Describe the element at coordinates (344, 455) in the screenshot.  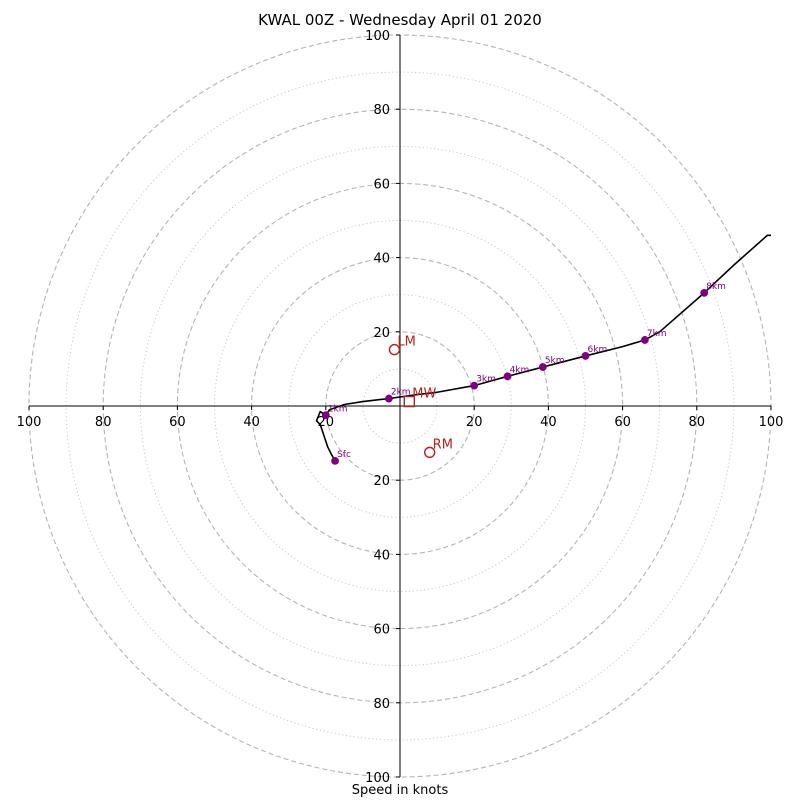
I see `height-label-Sfc: Sfc` at that location.